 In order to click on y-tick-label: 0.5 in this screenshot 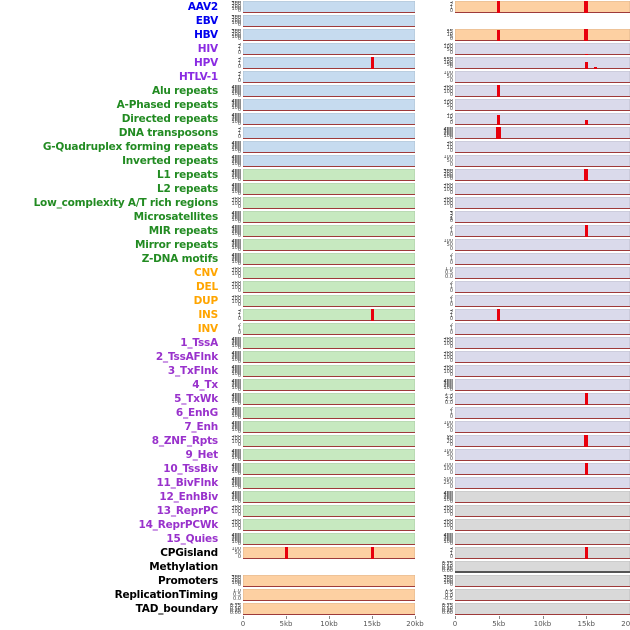, I will do `click(237, 594)`.